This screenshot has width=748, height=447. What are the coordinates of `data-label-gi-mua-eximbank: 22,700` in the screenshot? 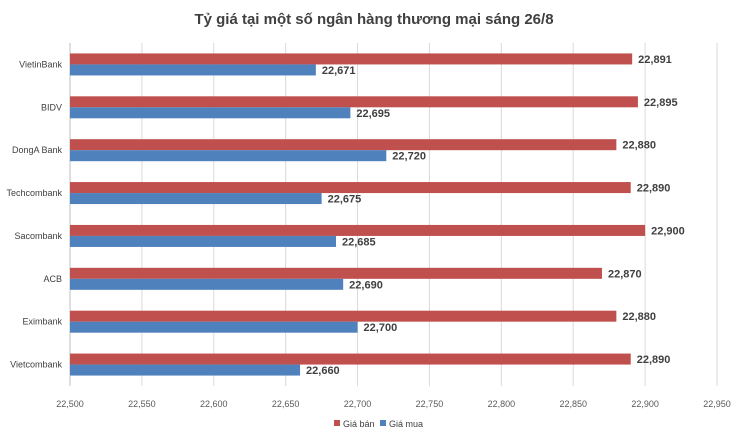 It's located at (381, 328).